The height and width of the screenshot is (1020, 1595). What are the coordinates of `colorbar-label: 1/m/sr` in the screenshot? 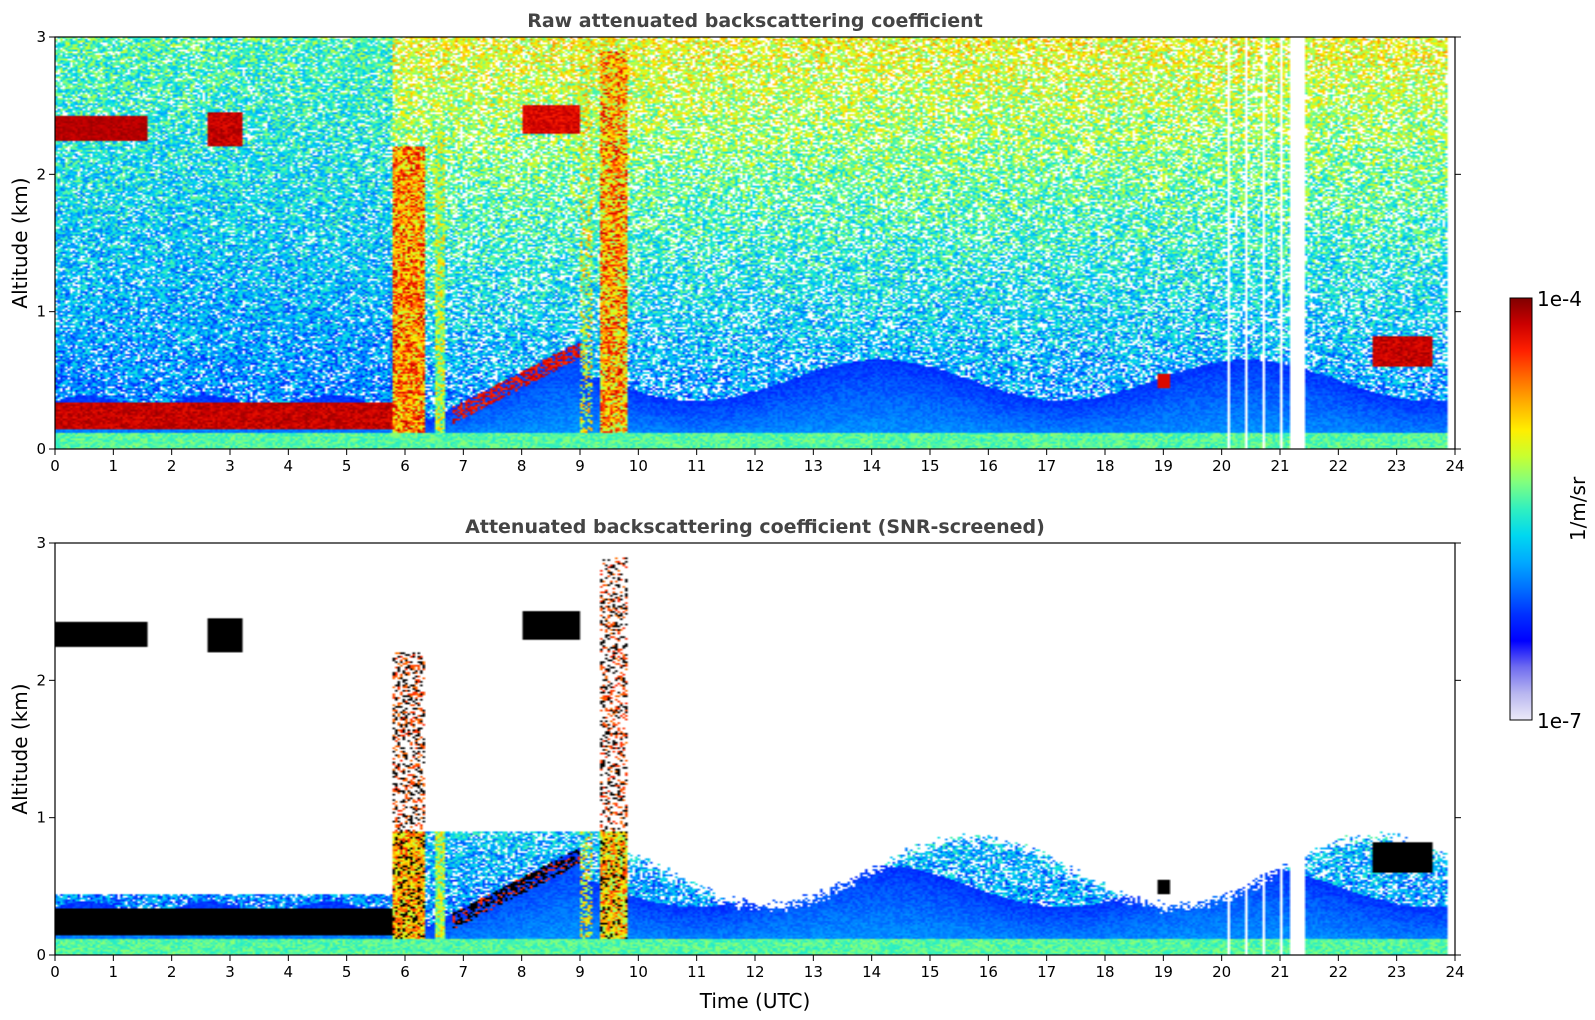 It's located at (1578, 508).